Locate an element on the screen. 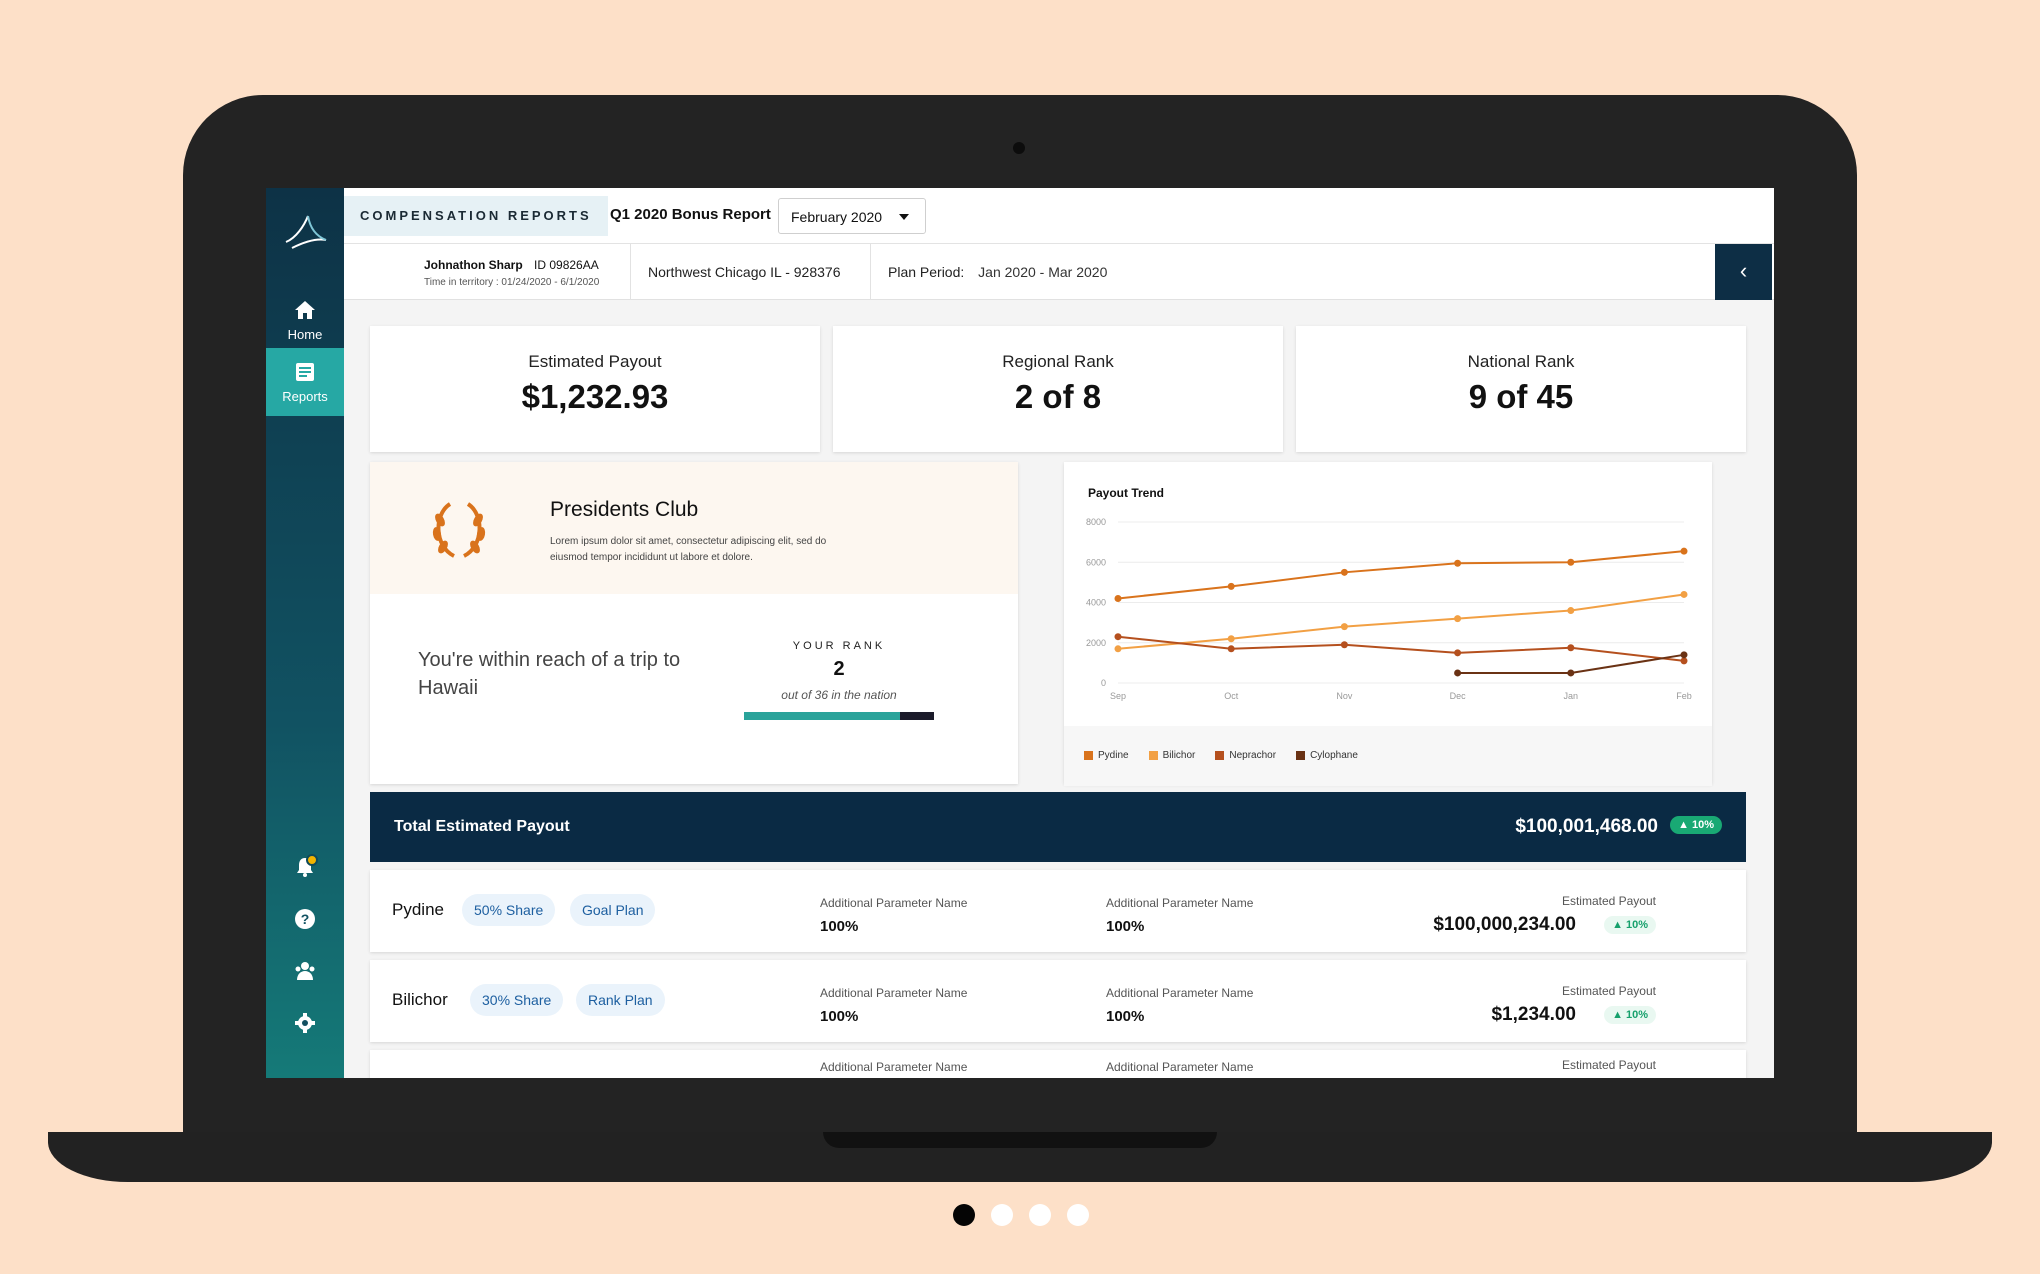  row-name: Pydine is located at coordinates (418, 909).